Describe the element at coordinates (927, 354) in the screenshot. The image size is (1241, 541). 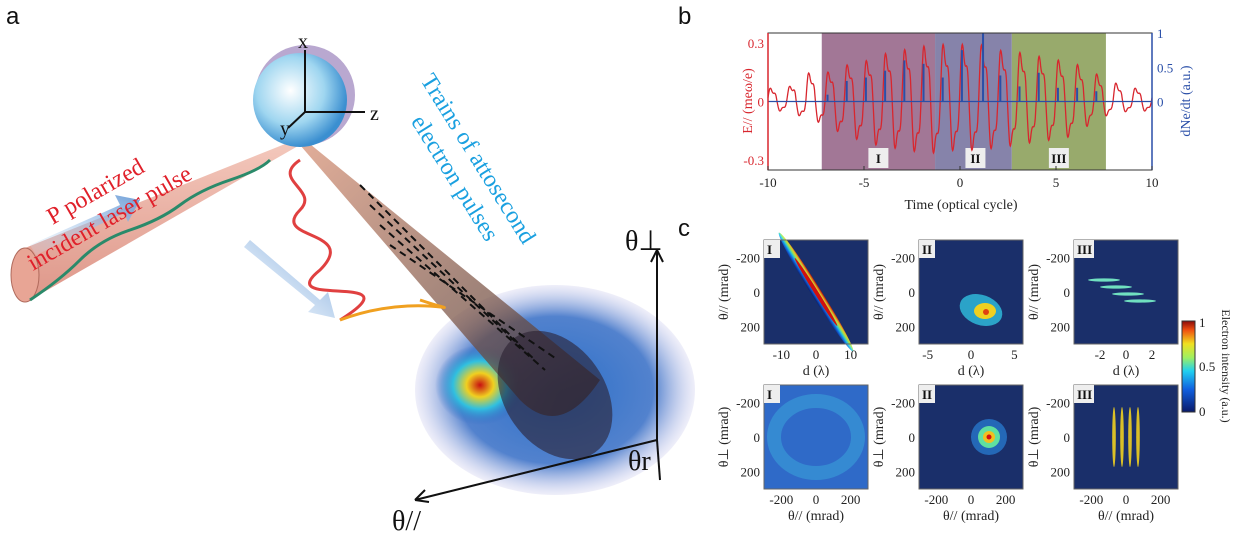
I see `x-tick-label: -5` at that location.